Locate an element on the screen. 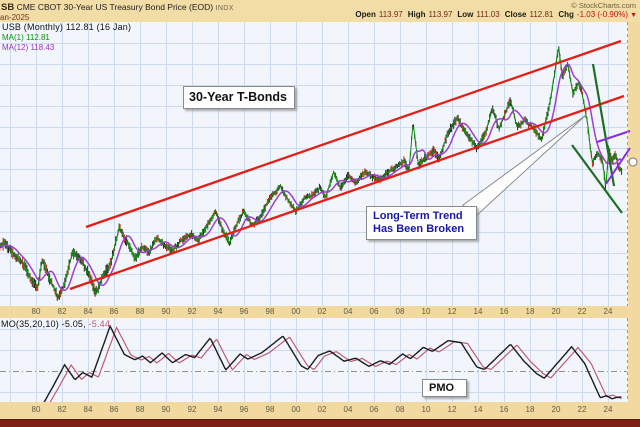  exchange-tag: INDX is located at coordinates (224, 8).